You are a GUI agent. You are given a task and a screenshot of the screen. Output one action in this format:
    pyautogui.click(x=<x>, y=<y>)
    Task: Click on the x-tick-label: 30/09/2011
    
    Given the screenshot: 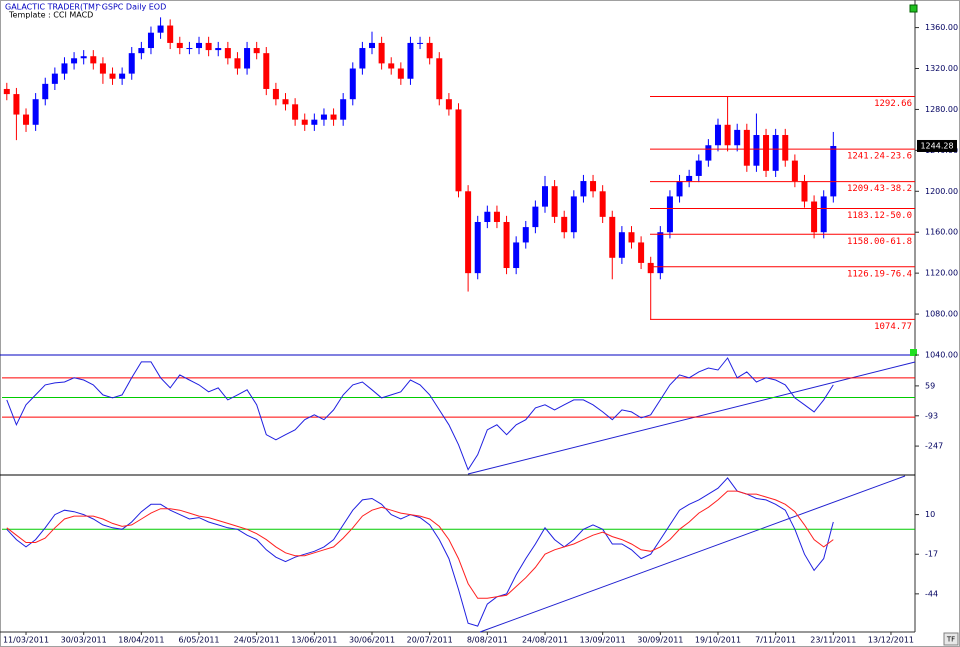 What is the action you would take?
    pyautogui.click(x=660, y=640)
    